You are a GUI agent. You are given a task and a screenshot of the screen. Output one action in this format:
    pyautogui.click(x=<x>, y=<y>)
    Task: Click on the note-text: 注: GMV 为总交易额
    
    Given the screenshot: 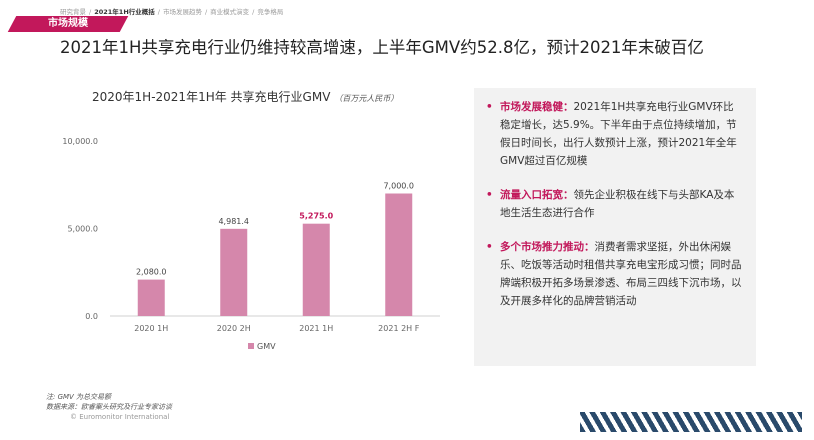 What is the action you would take?
    pyautogui.click(x=79, y=397)
    